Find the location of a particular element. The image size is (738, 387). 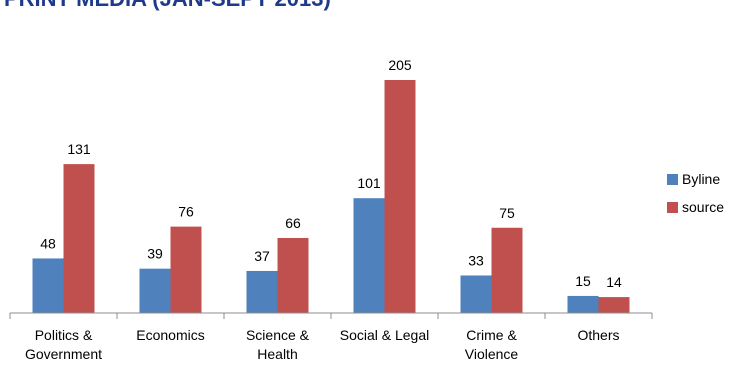

data-label: 101 is located at coordinates (369, 183).